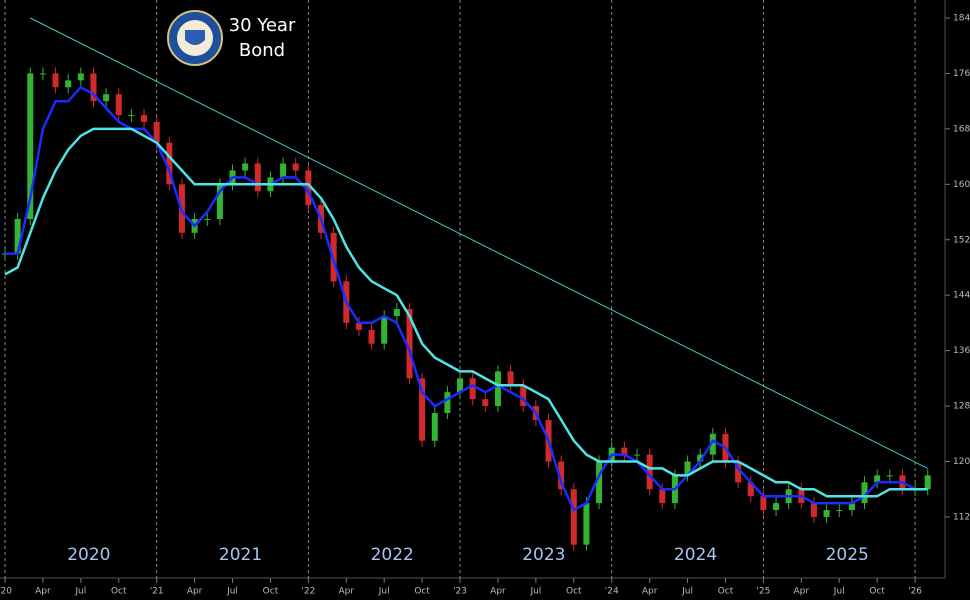  What do you see at coordinates (460, 592) in the screenshot?
I see `x-tick-label: '23` at bounding box center [460, 592].